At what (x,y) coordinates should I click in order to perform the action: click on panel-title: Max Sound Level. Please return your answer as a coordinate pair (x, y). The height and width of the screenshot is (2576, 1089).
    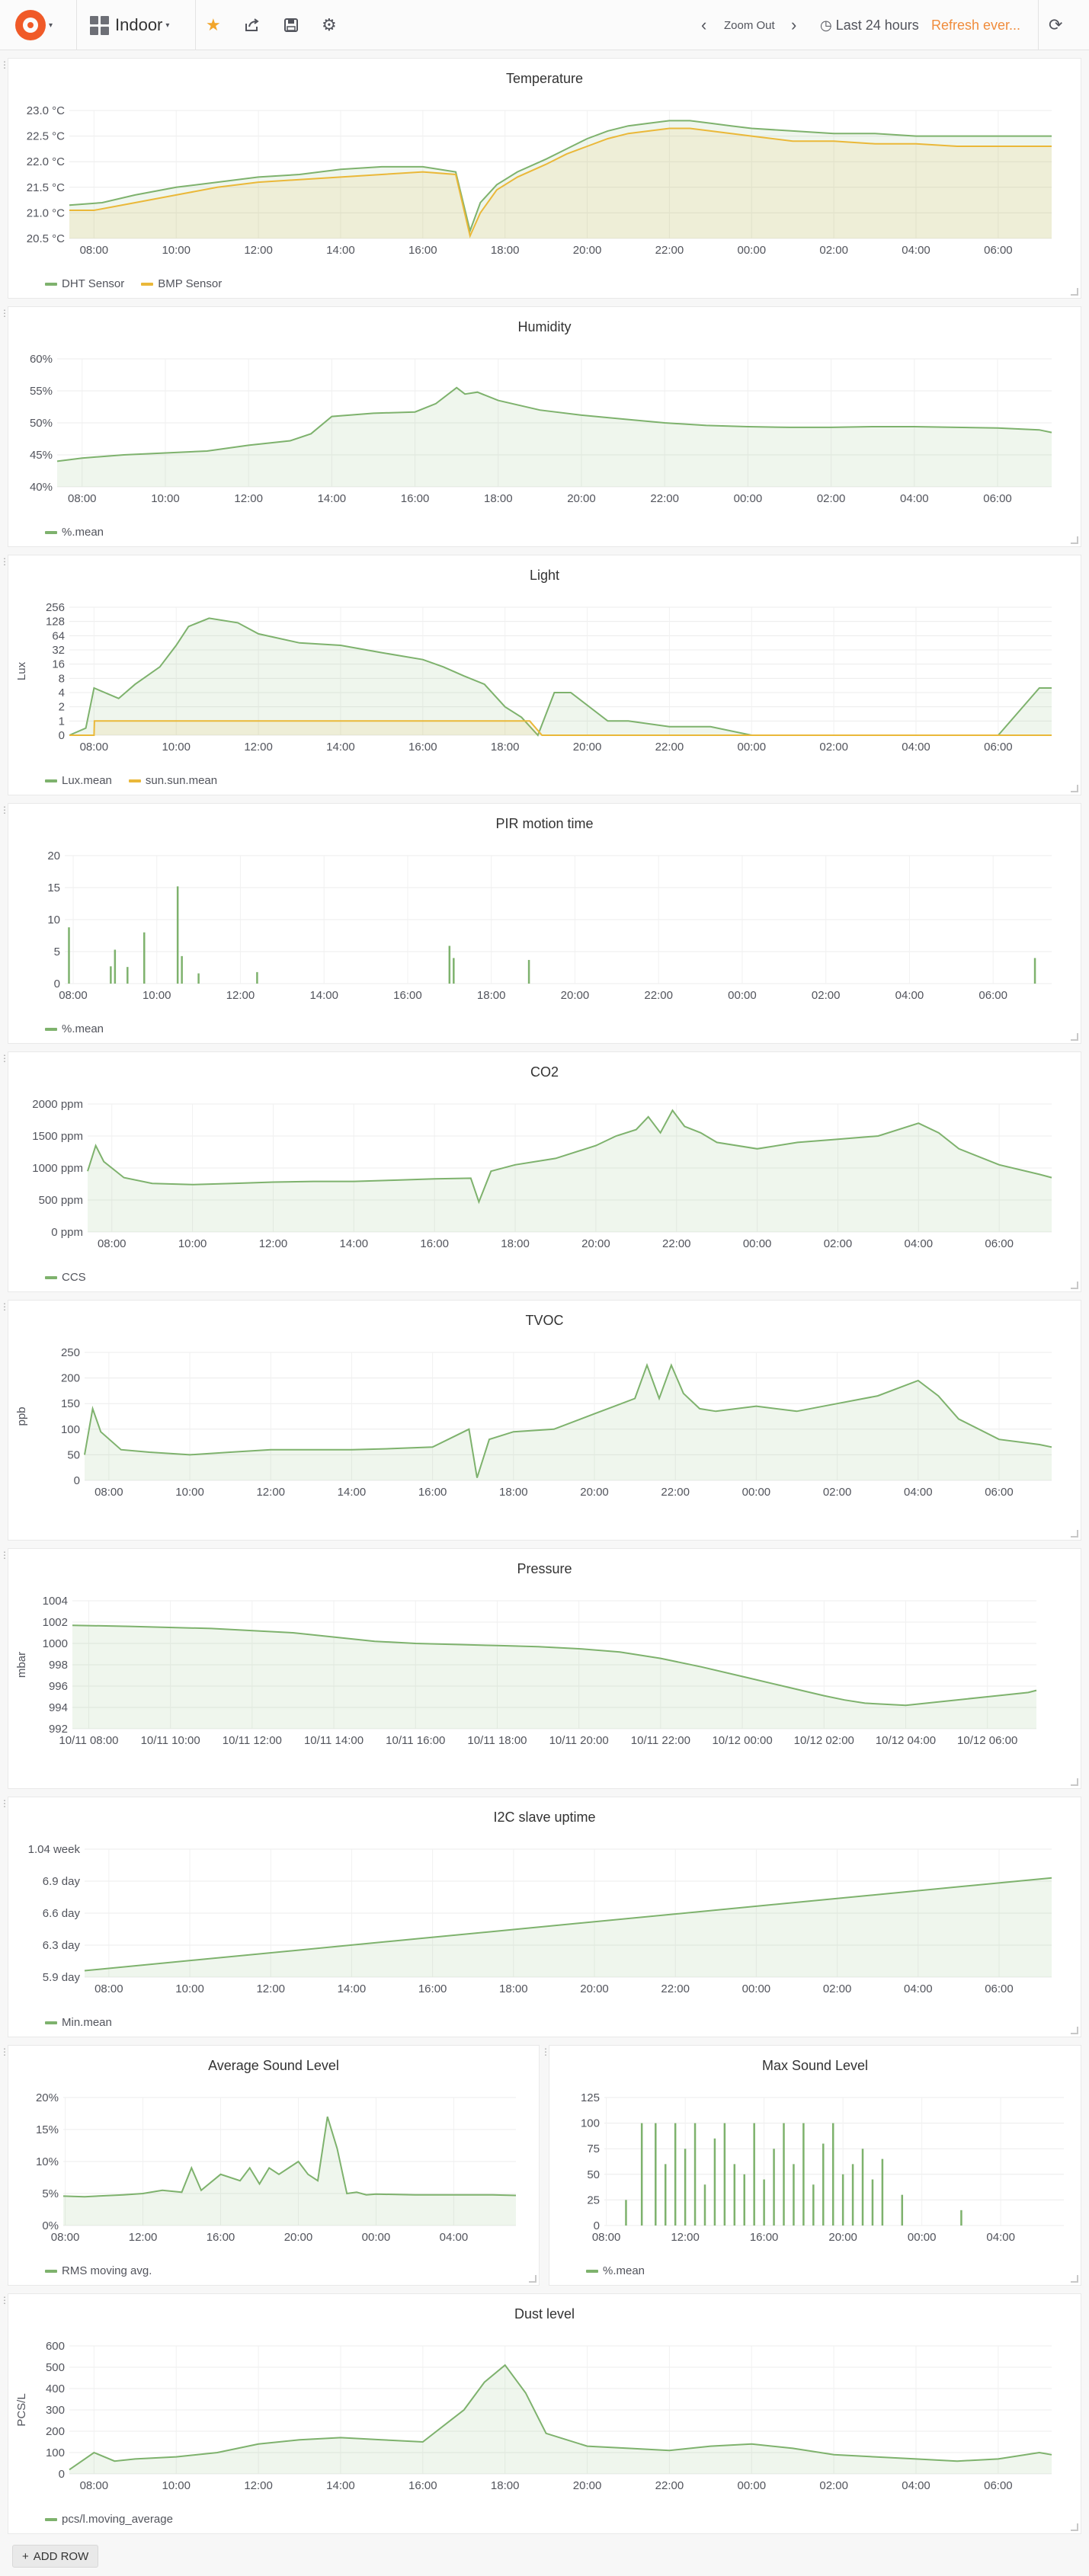
    Looking at the image, I should click on (815, 2065).